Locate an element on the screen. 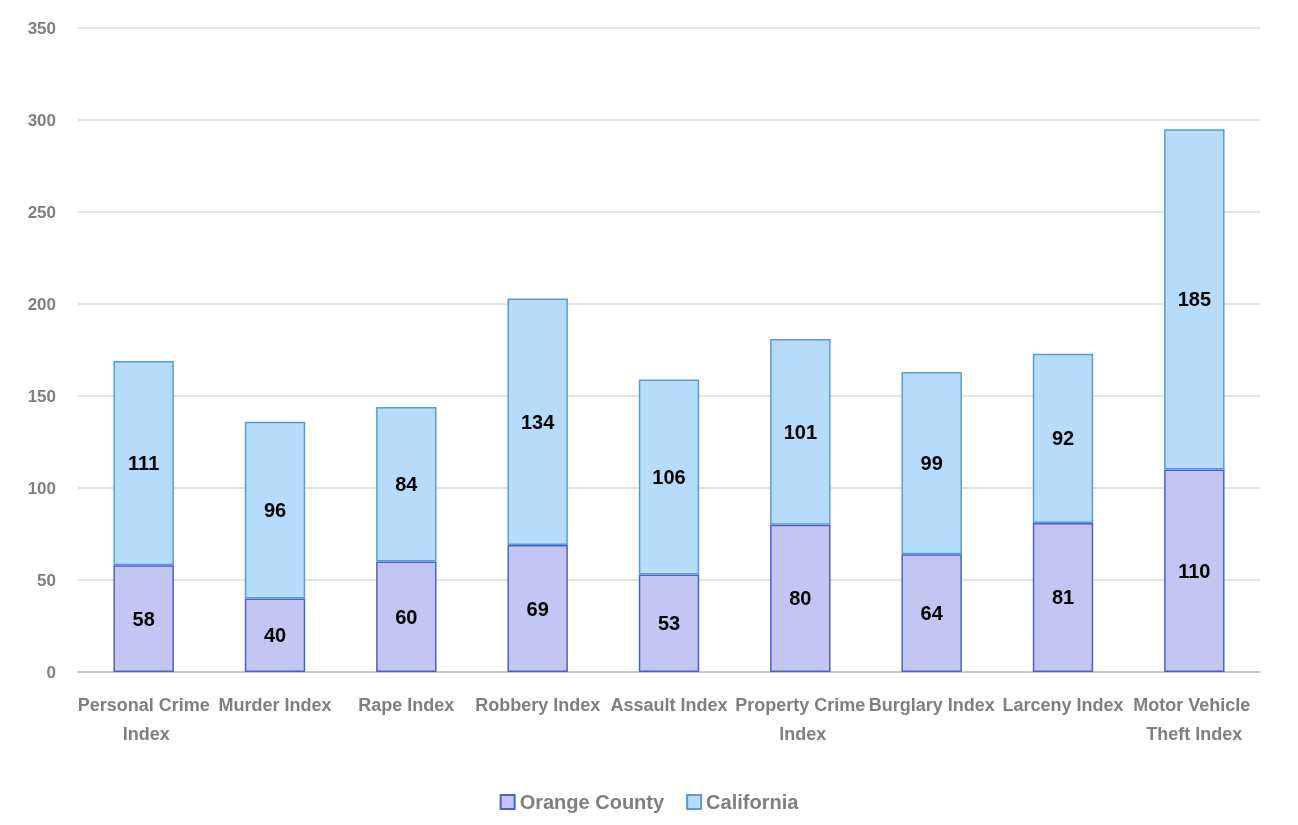  legend-label: Orange County is located at coordinates (592, 802).